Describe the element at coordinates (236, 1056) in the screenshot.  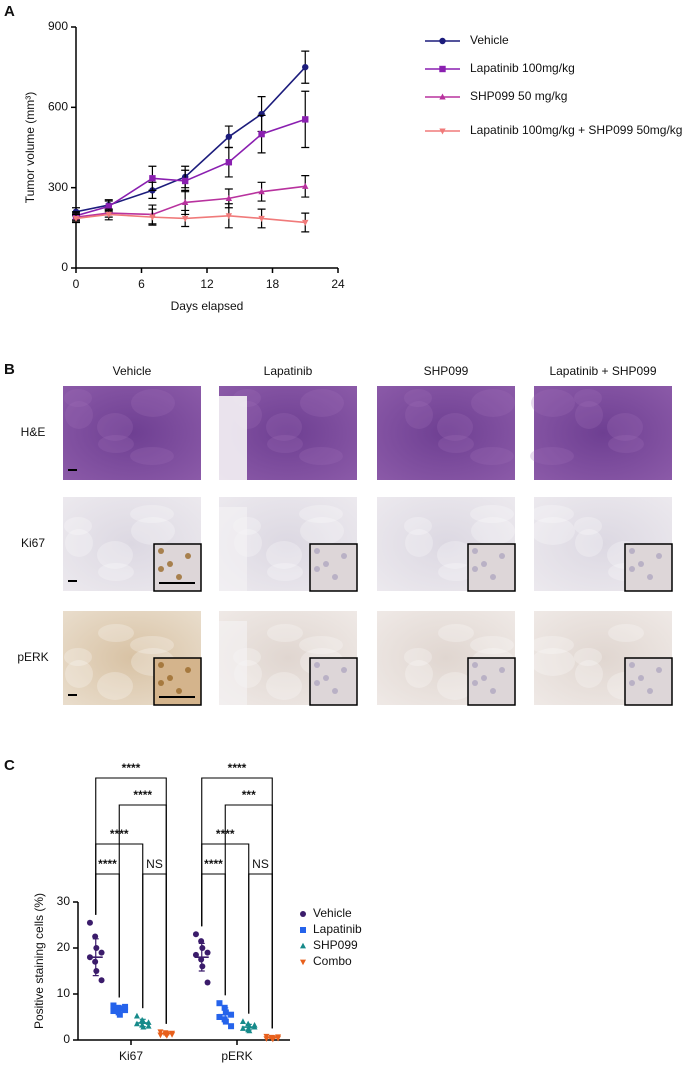
I see `x-tick-label: pERK` at that location.